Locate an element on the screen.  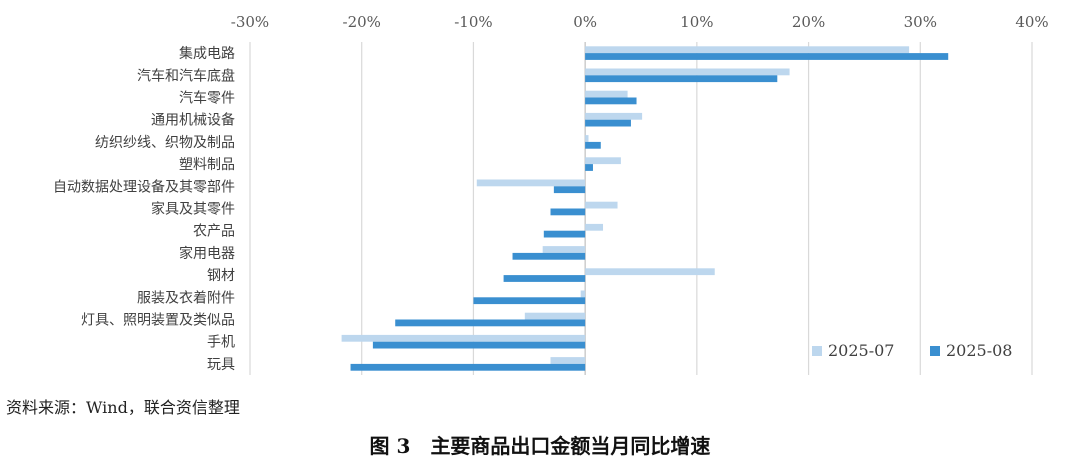
category-label: 服装及衣着附件 is located at coordinates (186, 298).